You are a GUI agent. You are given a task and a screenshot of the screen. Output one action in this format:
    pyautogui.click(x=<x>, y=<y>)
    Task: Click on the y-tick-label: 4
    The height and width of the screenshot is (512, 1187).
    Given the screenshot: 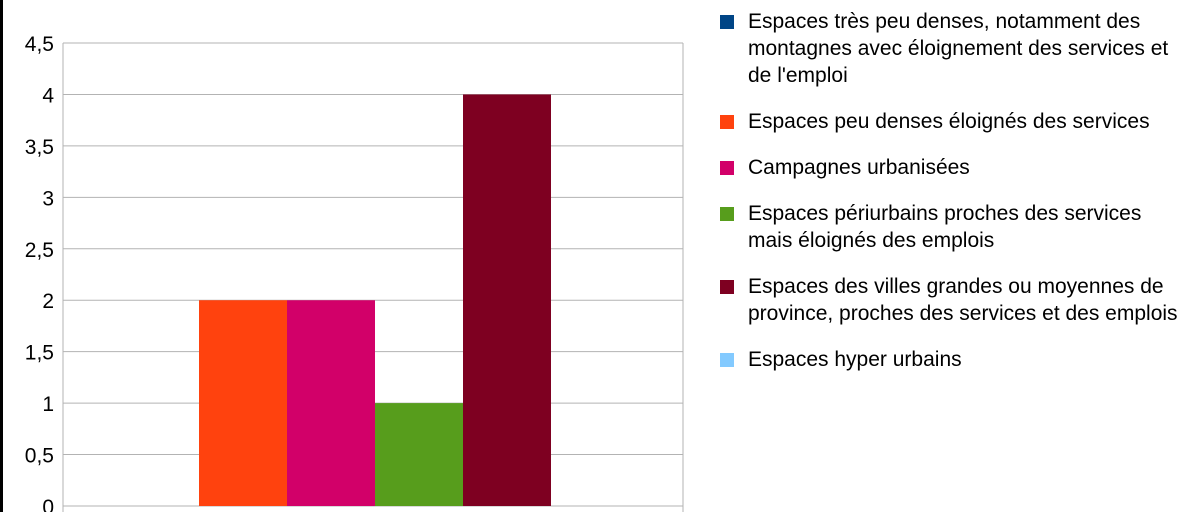 What is the action you would take?
    pyautogui.click(x=48, y=95)
    